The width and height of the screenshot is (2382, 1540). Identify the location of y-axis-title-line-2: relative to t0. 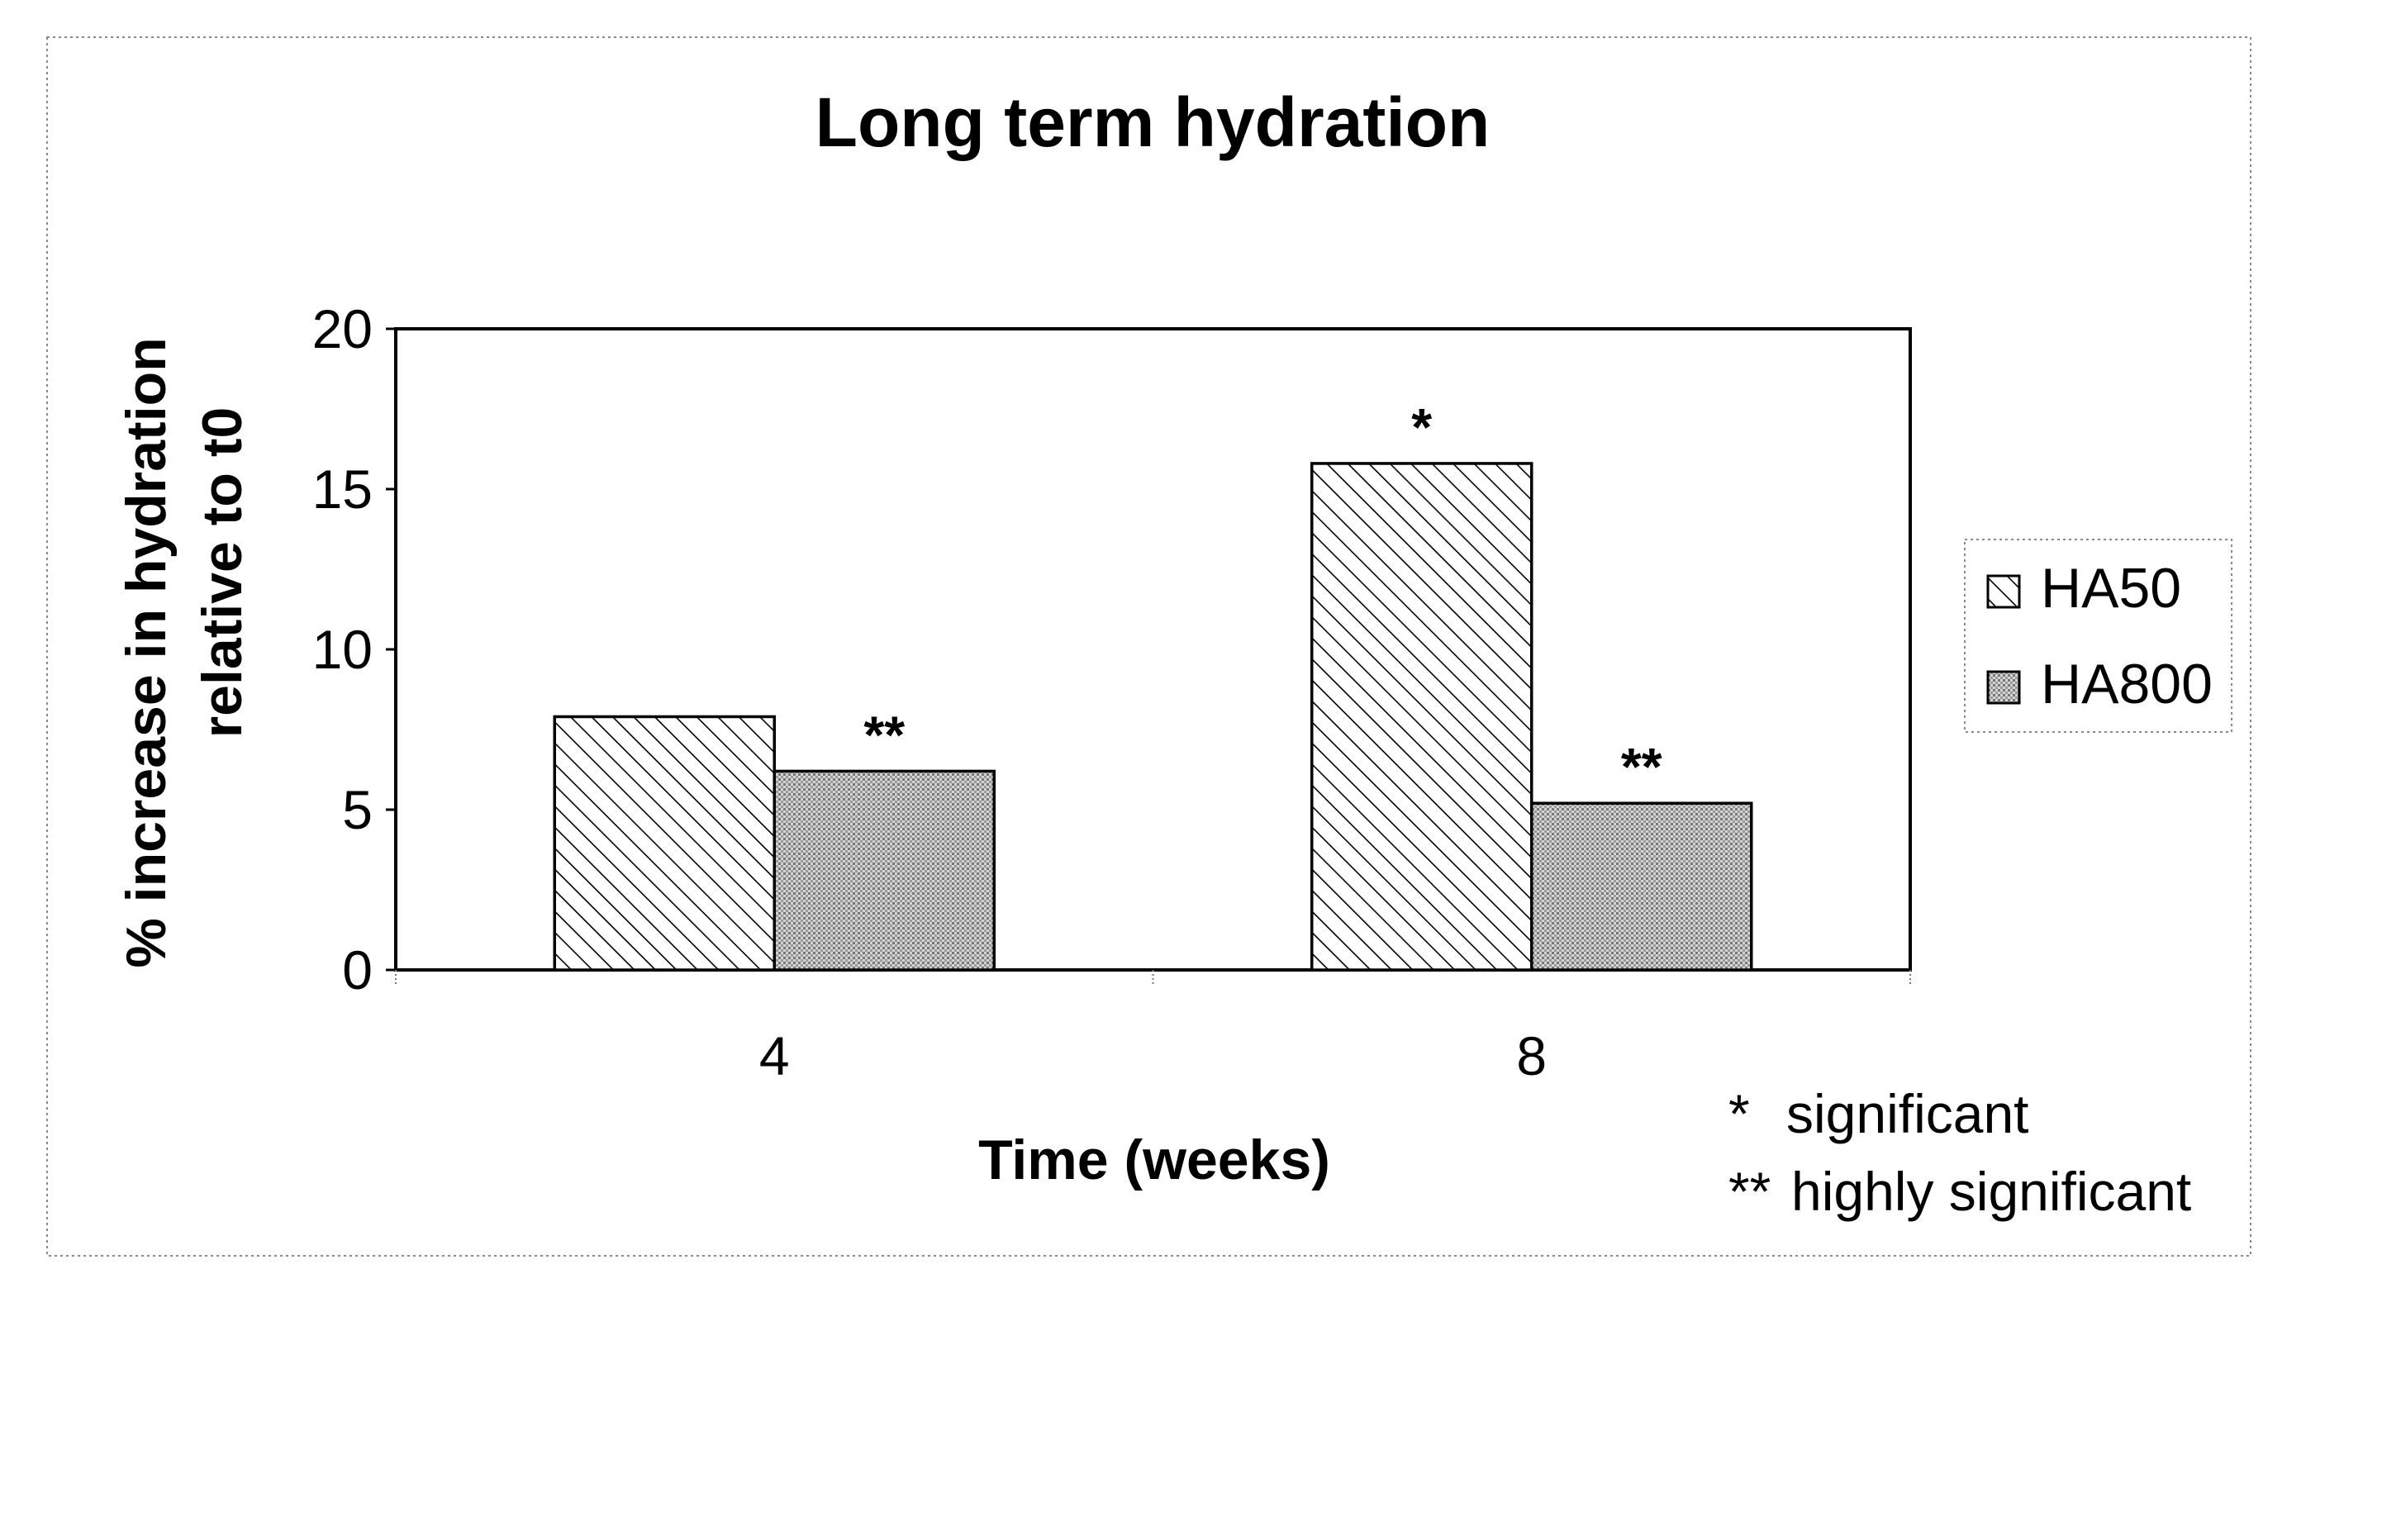
(222, 573).